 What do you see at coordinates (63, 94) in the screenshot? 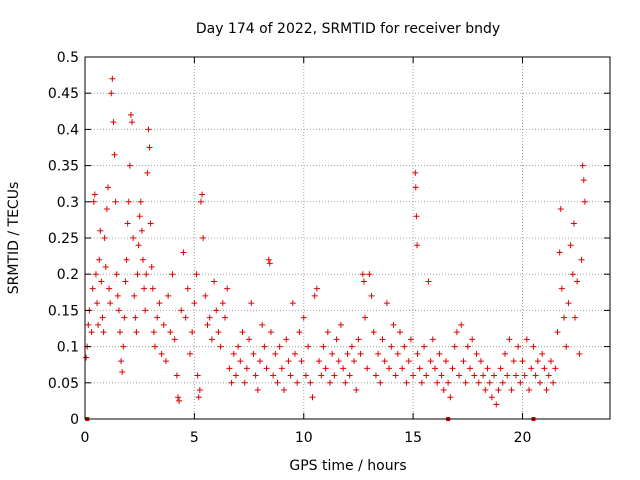
I see `y-tick-label: 0.45` at bounding box center [63, 94].